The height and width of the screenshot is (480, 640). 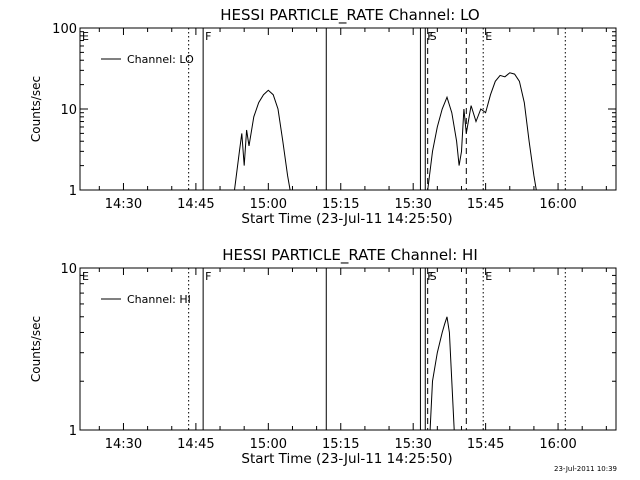 What do you see at coordinates (159, 299) in the screenshot?
I see `legend-label: Channel: HI` at bounding box center [159, 299].